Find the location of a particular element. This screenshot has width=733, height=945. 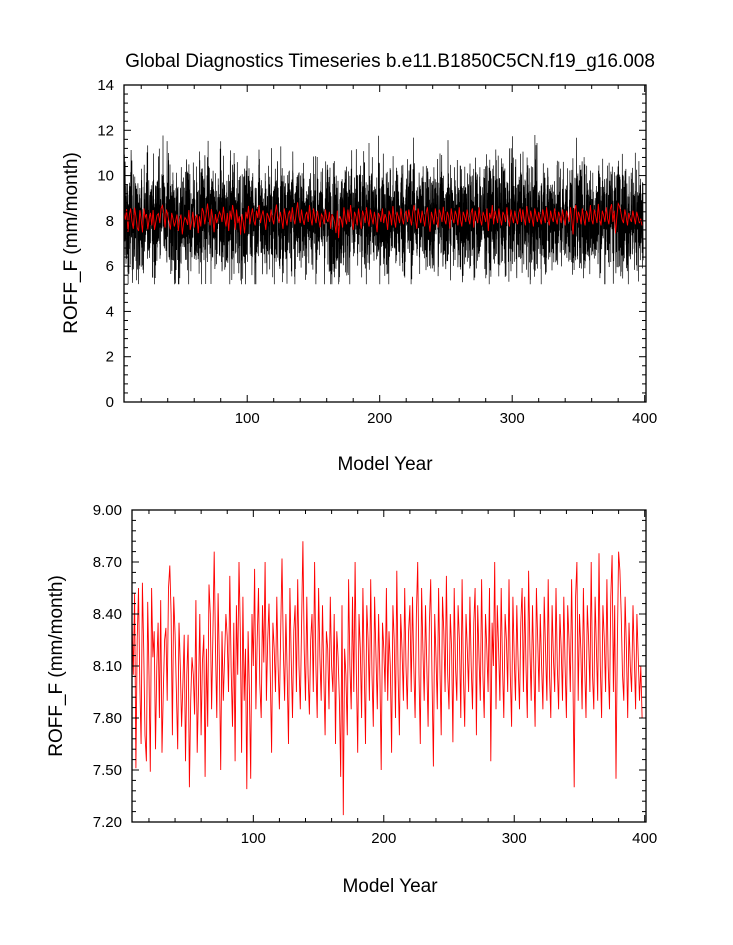

y-tick-label: 12 is located at coordinates (105, 130).